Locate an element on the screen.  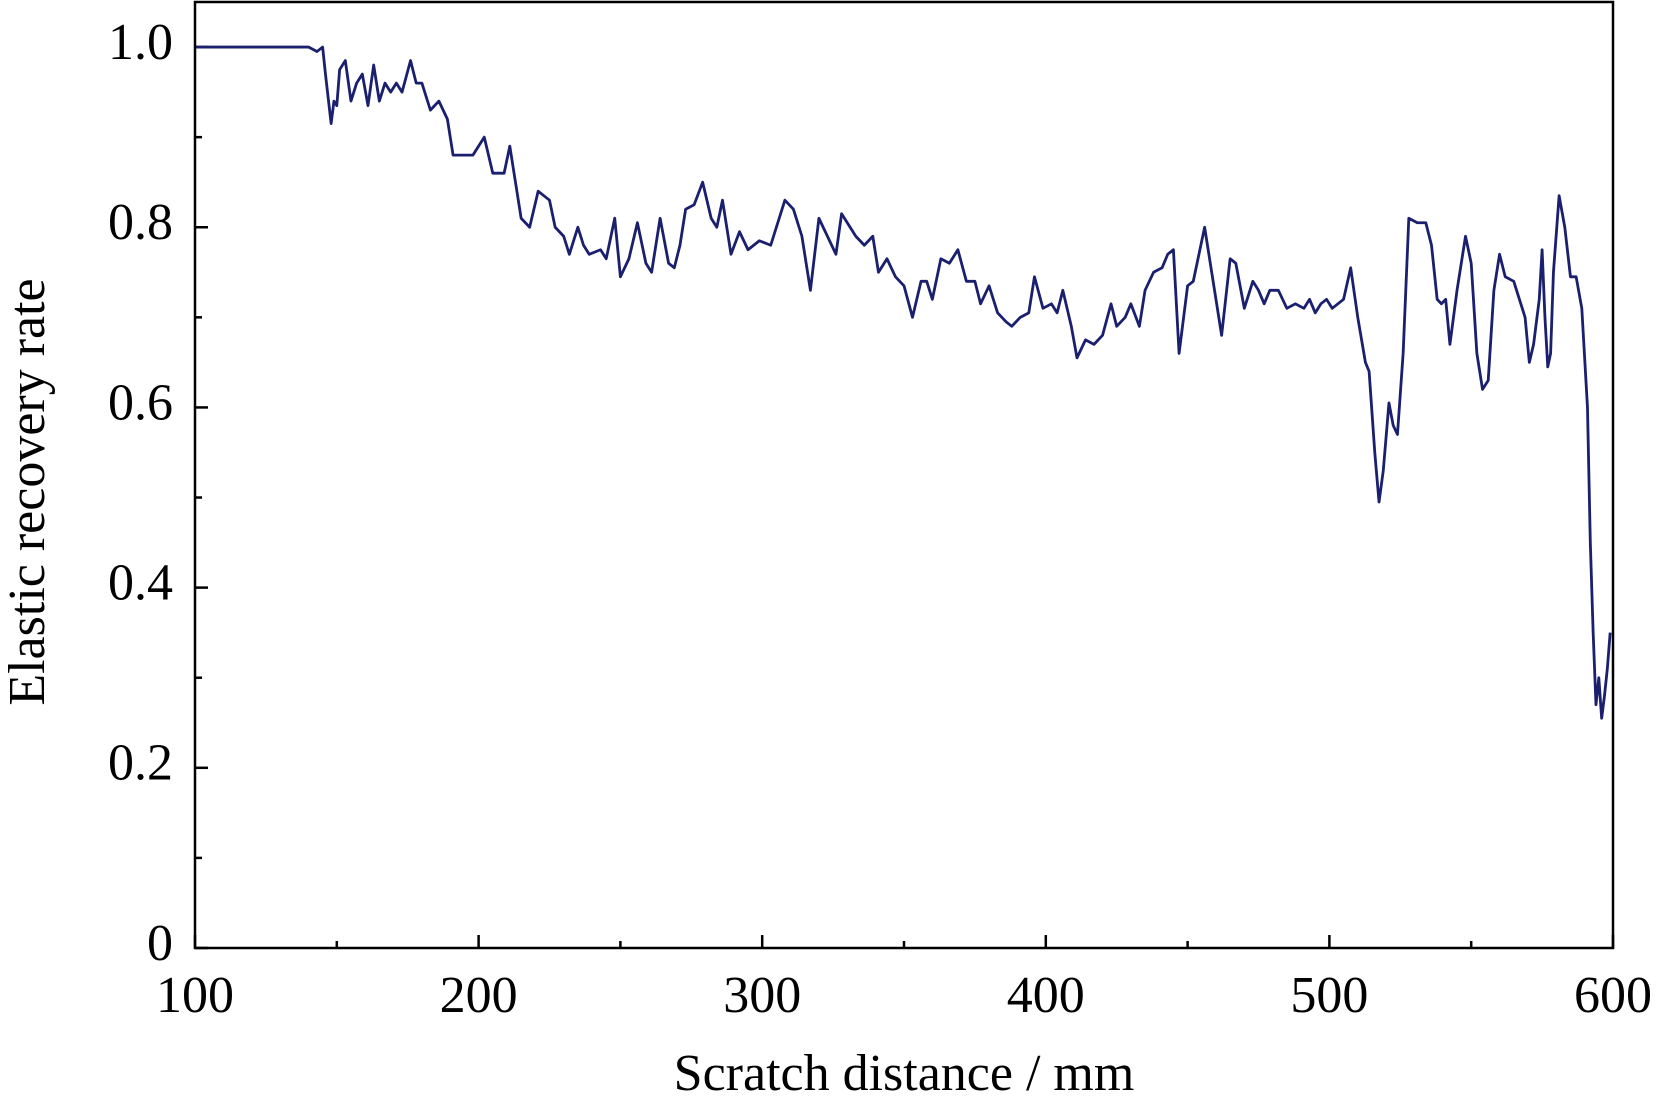
y-tick-label: 0 is located at coordinates (160, 943).